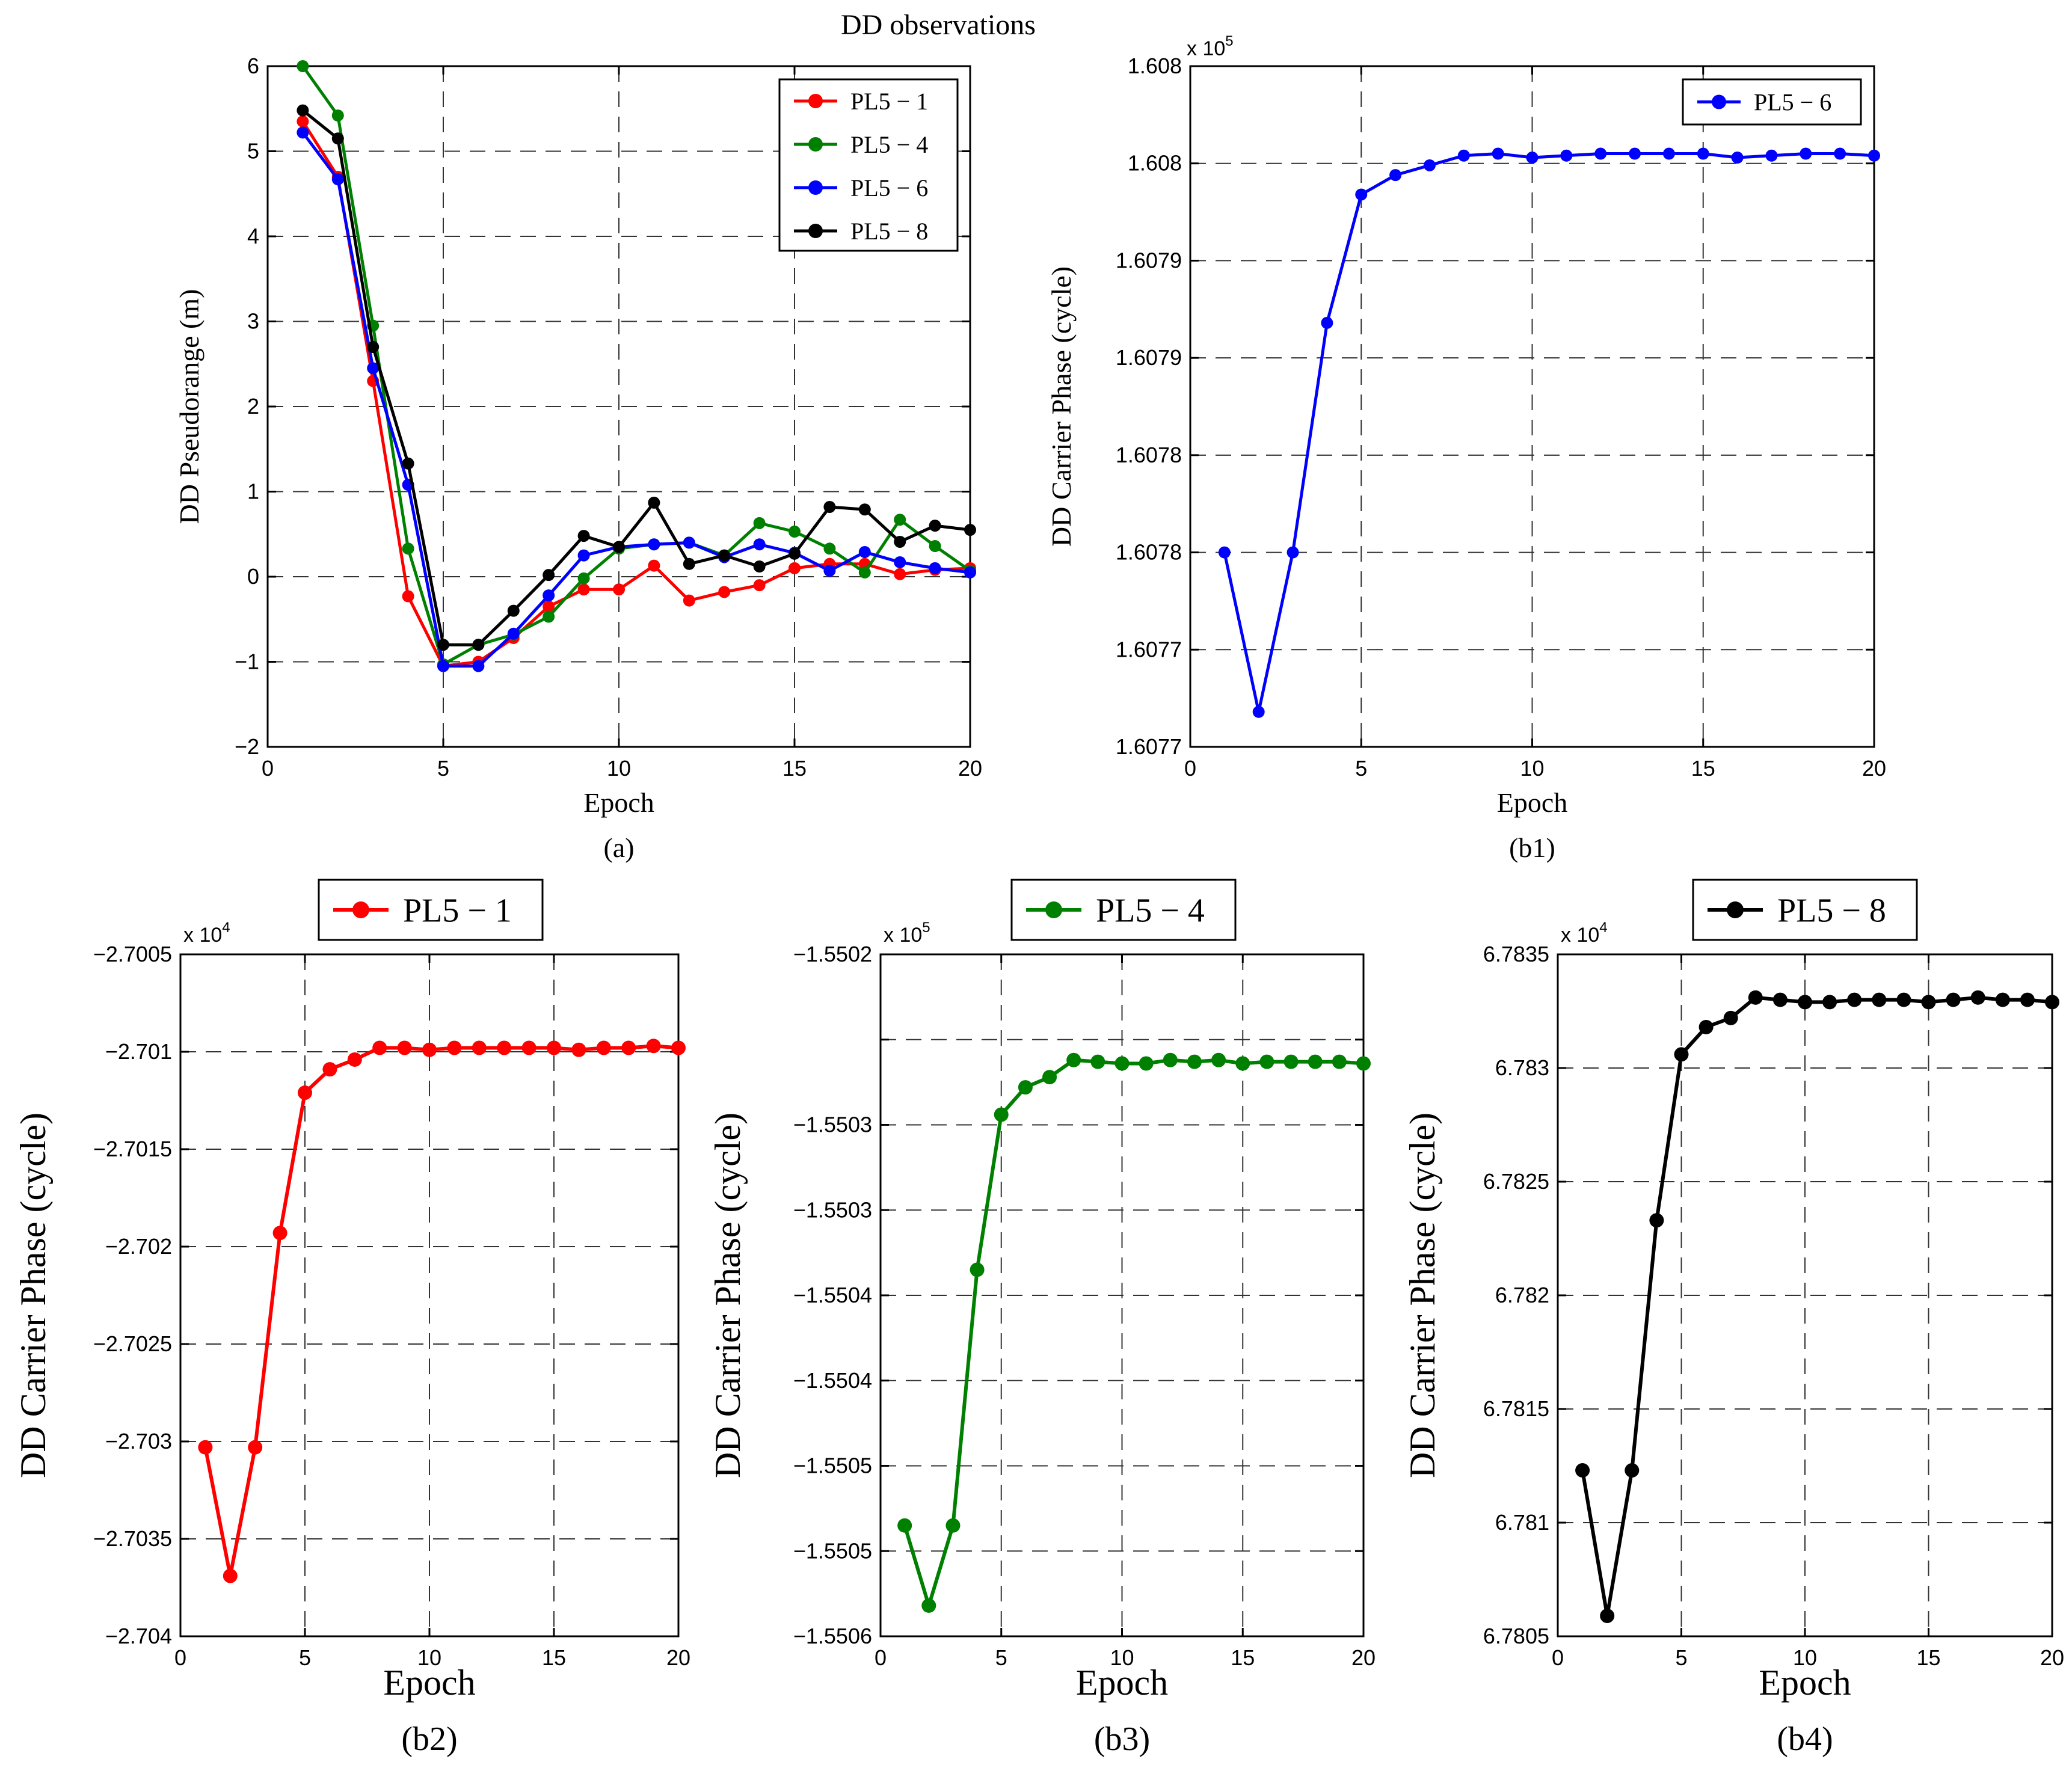 The image size is (2072, 1768). Describe the element at coordinates (138, 1246) in the screenshot. I see `y-tick-label: −2.702` at that location.